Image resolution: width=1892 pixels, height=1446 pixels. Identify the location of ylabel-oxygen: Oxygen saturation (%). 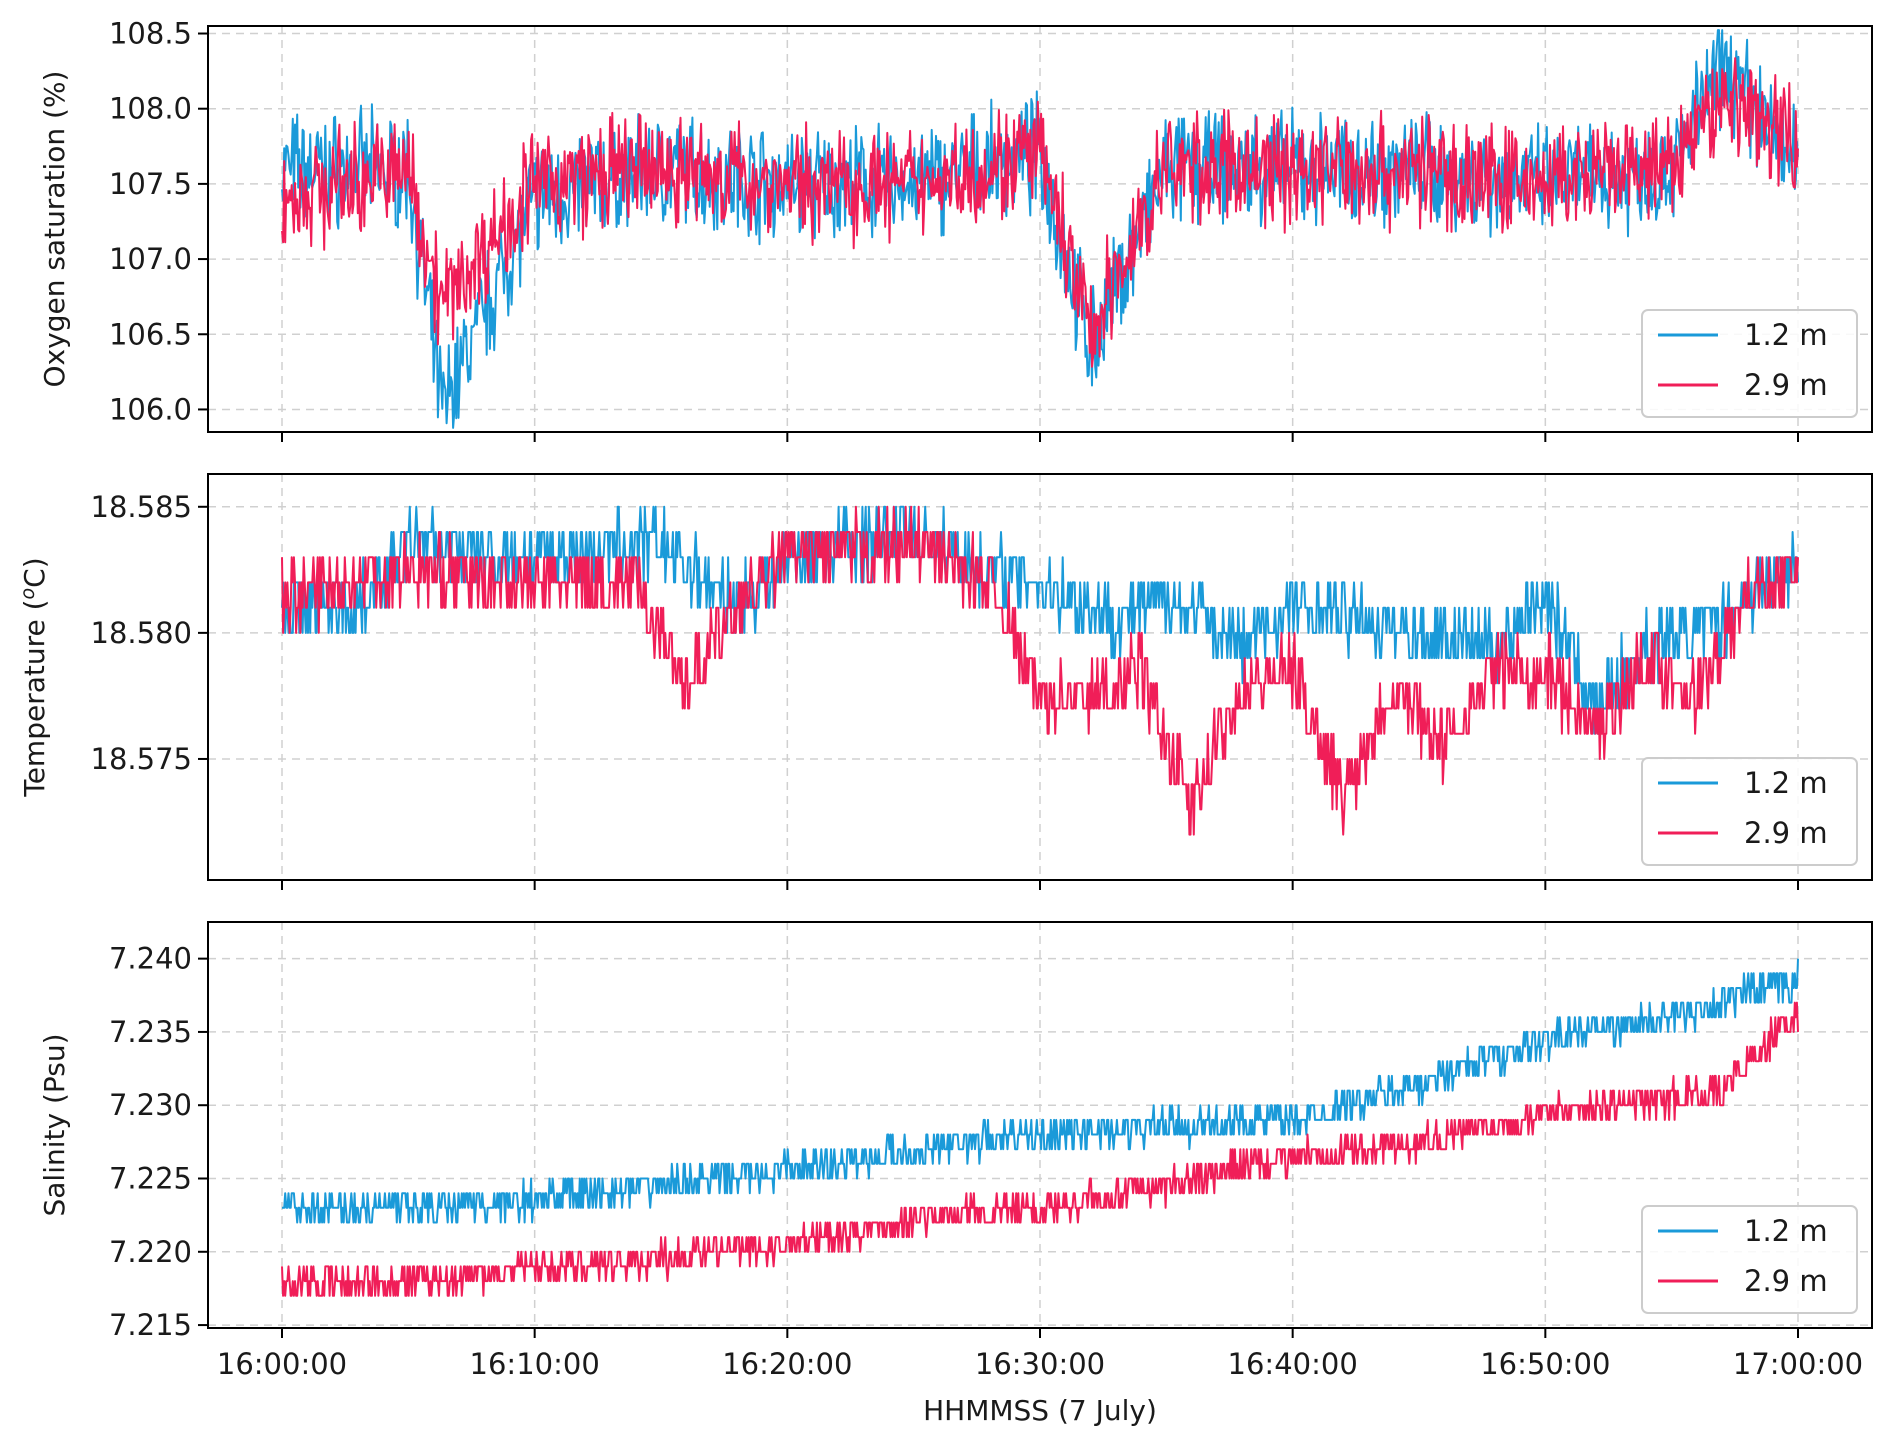
(54, 229).